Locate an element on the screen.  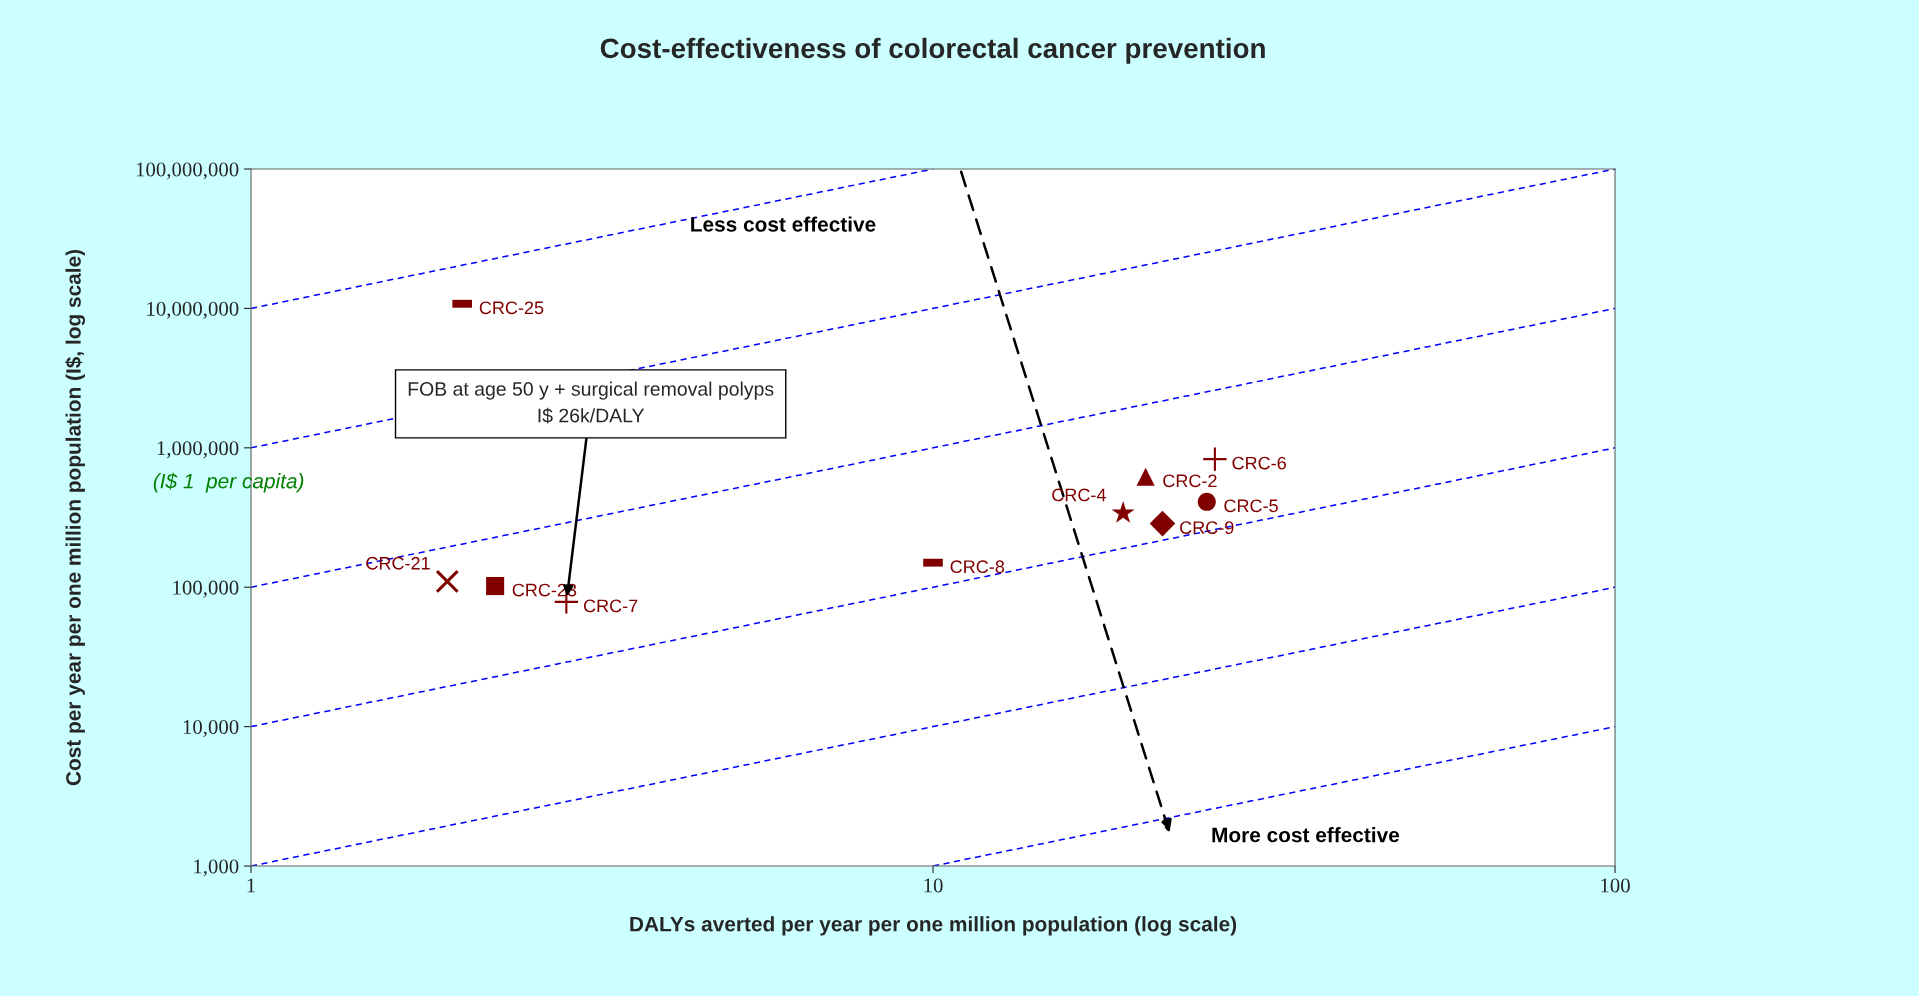
series-label: CRC-21 is located at coordinates (398, 563).